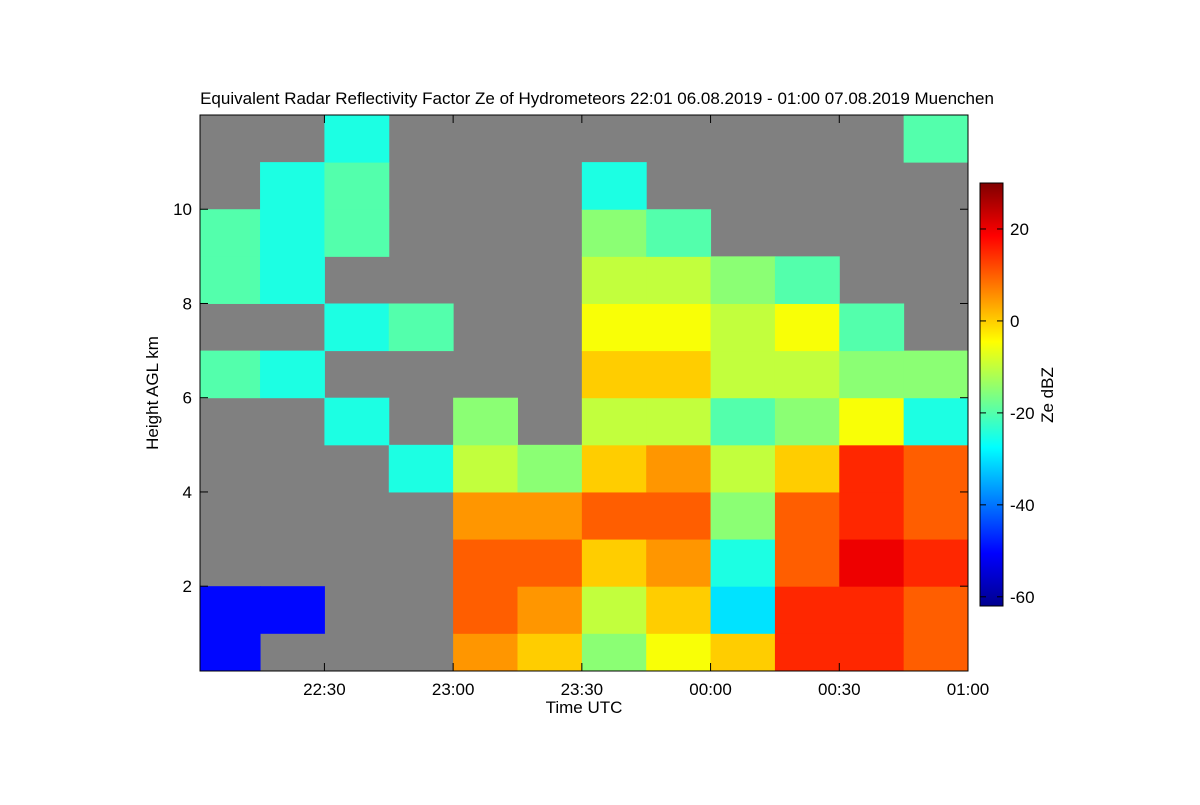  What do you see at coordinates (1022, 597) in the screenshot?
I see `colorbar-tick-label: -60` at bounding box center [1022, 597].